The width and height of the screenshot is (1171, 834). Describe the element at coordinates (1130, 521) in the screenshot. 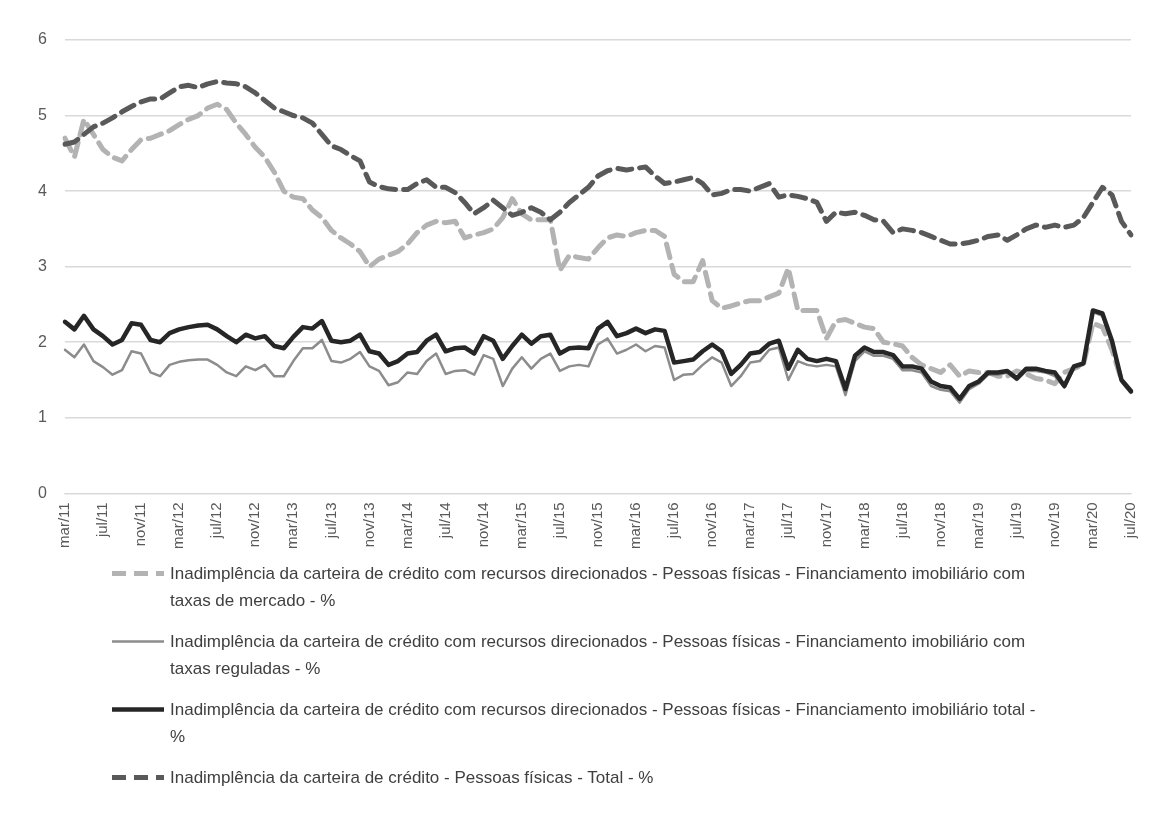

I see `x-tick-label: jul/20` at that location.